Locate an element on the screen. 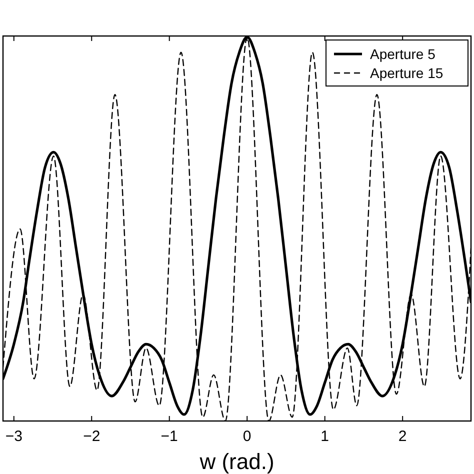 Image resolution: width=474 pixels, height=474 pixels. x-tick-label: −3 is located at coordinates (13, 436).